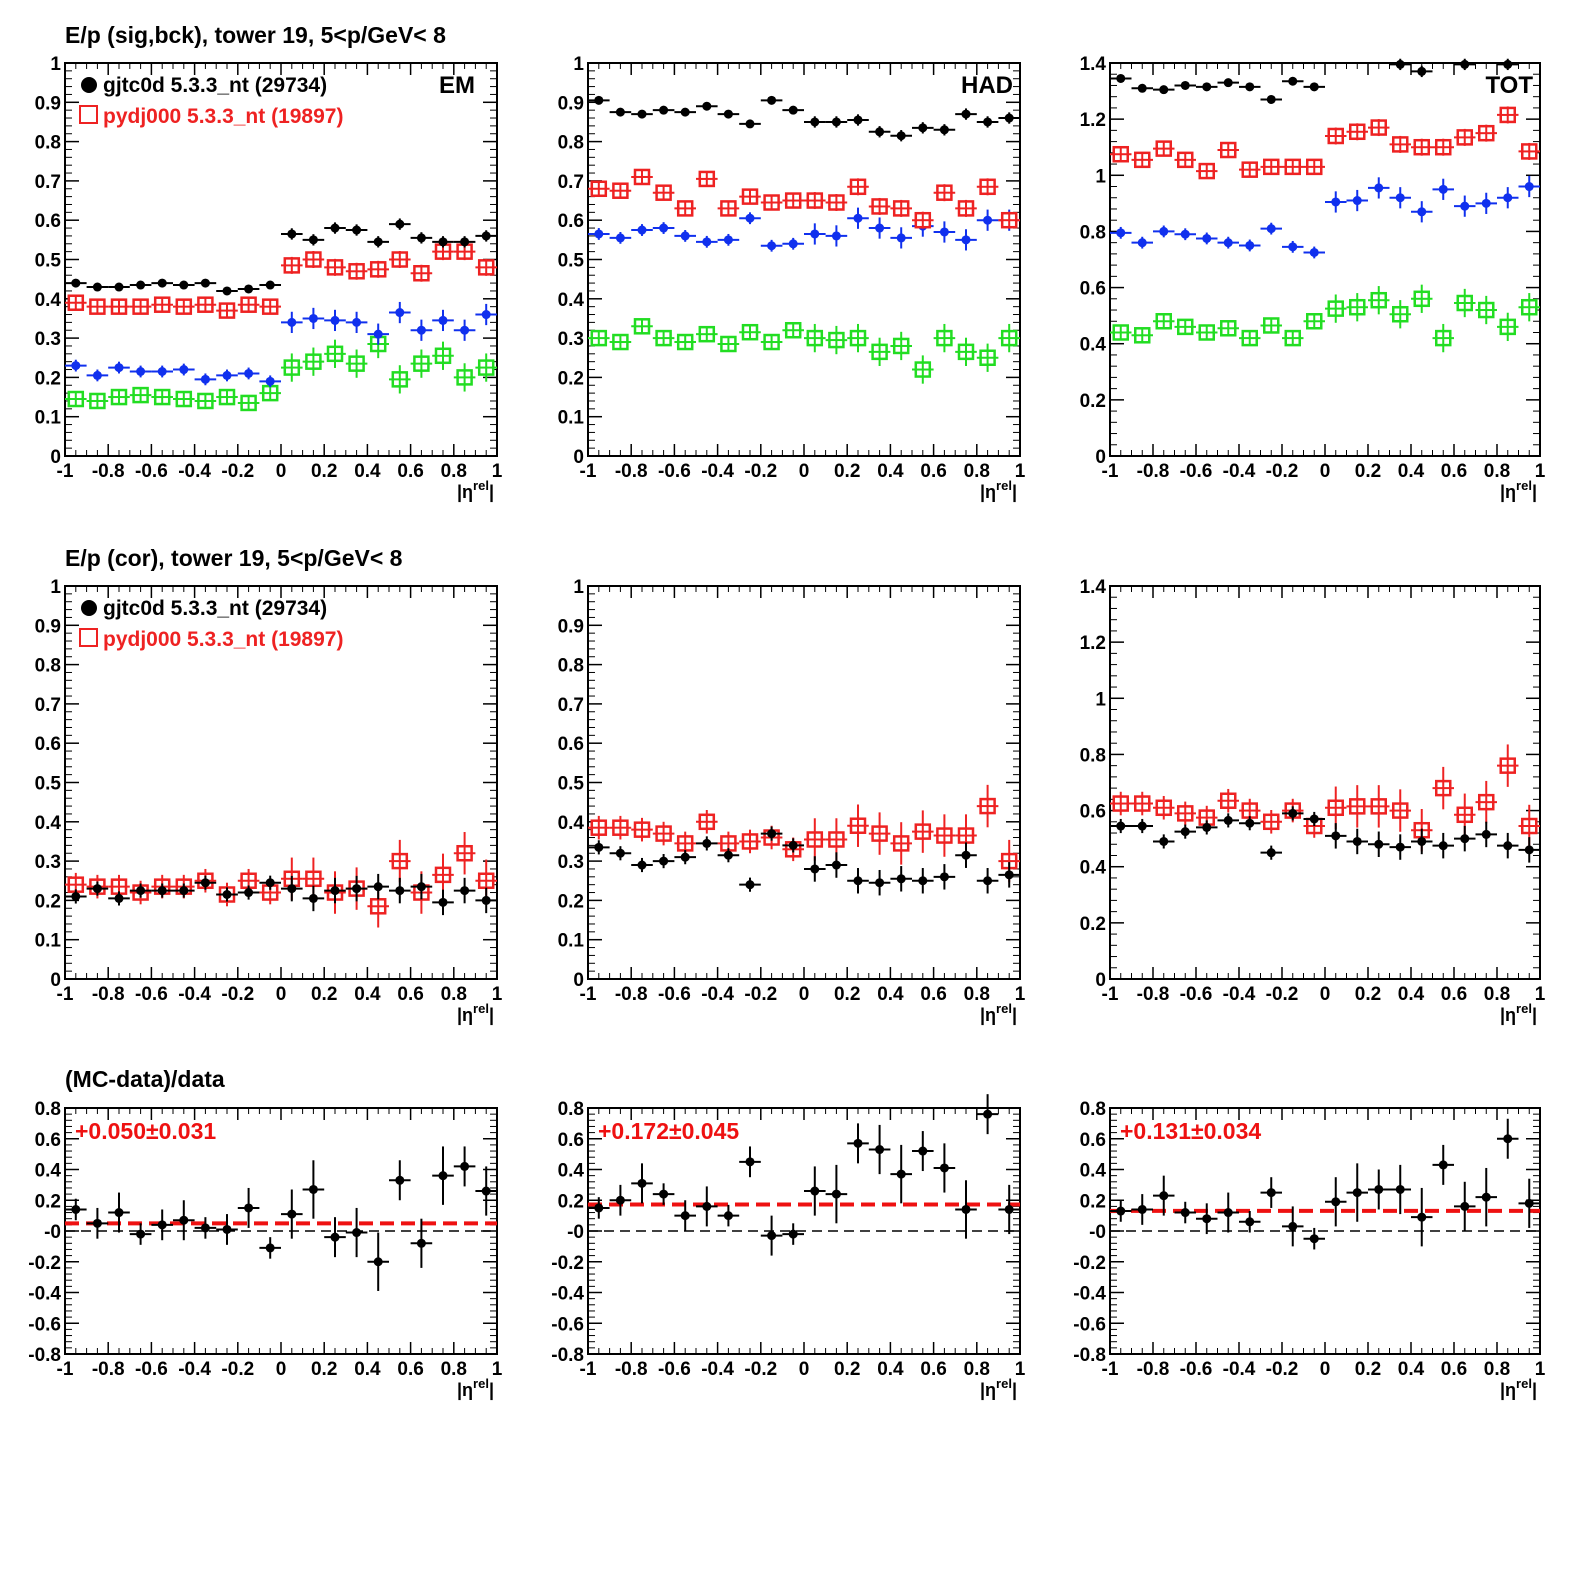 The width and height of the screenshot is (1575, 1575). What do you see at coordinates (1190, 1131) in the screenshot?
I see `fit-annotation-tot: +0.131±0.034` at bounding box center [1190, 1131].